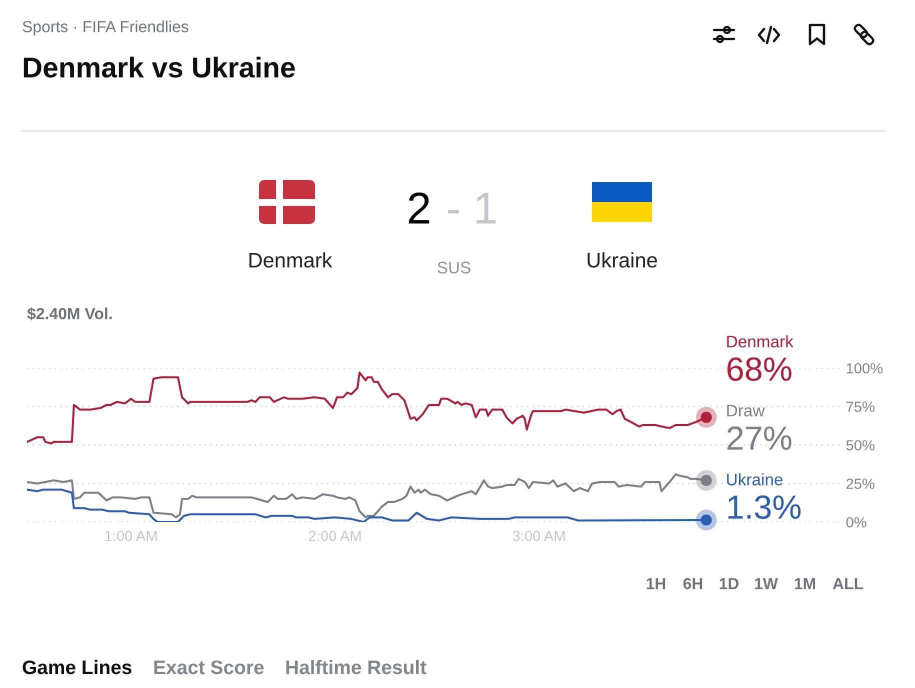 Image resolution: width=915 pixels, height=688 pixels. I want to click on text: 1H, so click(656, 584).